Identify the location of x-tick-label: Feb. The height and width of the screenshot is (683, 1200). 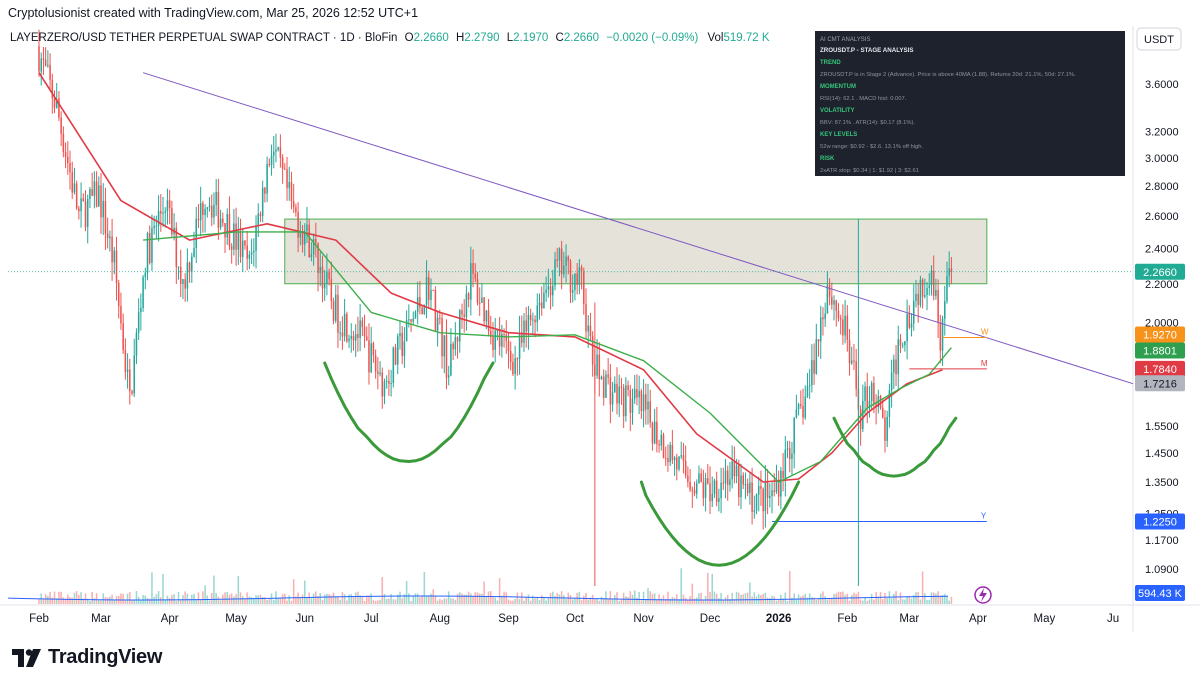
(847, 619).